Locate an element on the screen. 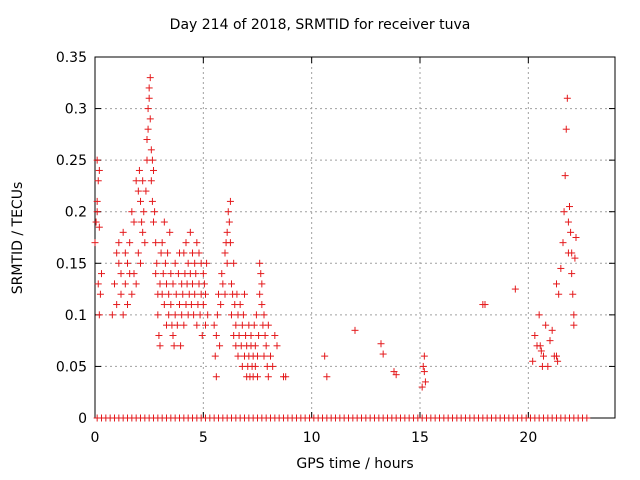 Image resolution: width=640 pixels, height=480 pixels. y-tick-label: 0.05 is located at coordinates (71, 367).